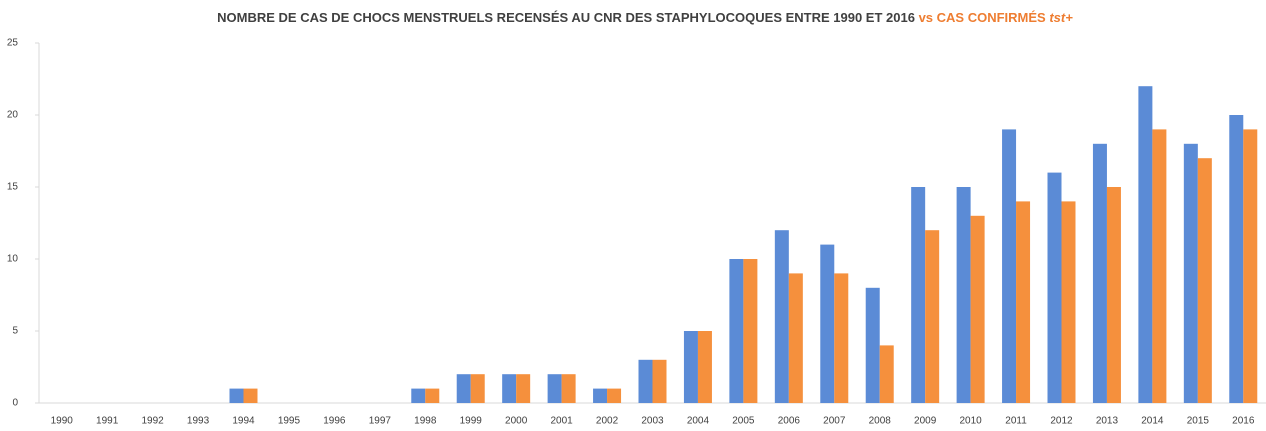 The width and height of the screenshot is (1266, 431). What do you see at coordinates (516, 421) in the screenshot?
I see `x-tick-label: 2000` at bounding box center [516, 421].